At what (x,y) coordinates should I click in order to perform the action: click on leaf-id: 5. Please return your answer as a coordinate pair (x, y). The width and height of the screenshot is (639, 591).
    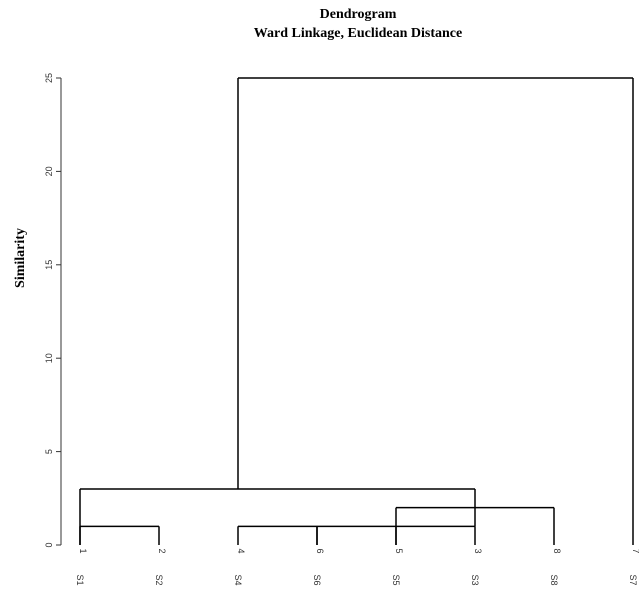
    Looking at the image, I should click on (399, 550).